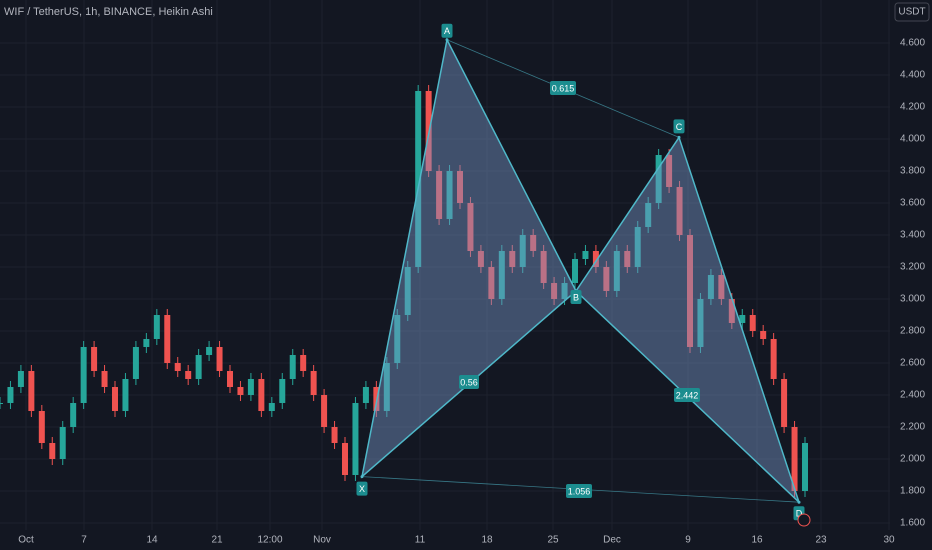  Describe the element at coordinates (799, 514) in the screenshot. I see `point-label: D` at that location.